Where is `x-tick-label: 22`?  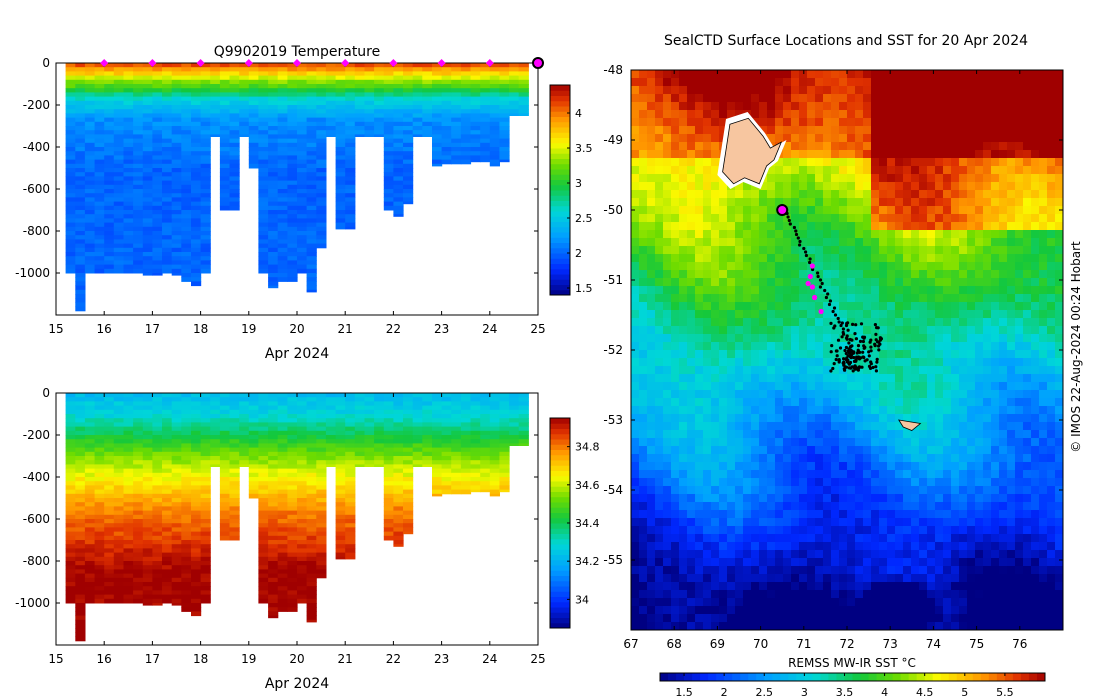 x-tick-label: 22 is located at coordinates (393, 659).